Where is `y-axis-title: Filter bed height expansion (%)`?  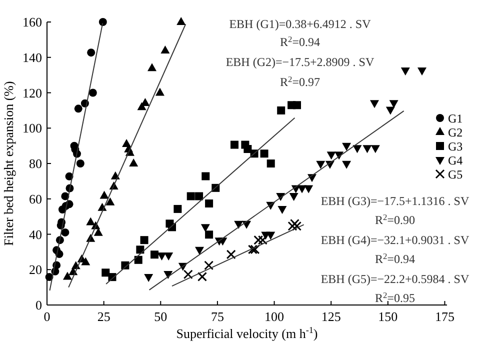 y-axis-title: Filter bed height expansion (%) is located at coordinates (8, 163).